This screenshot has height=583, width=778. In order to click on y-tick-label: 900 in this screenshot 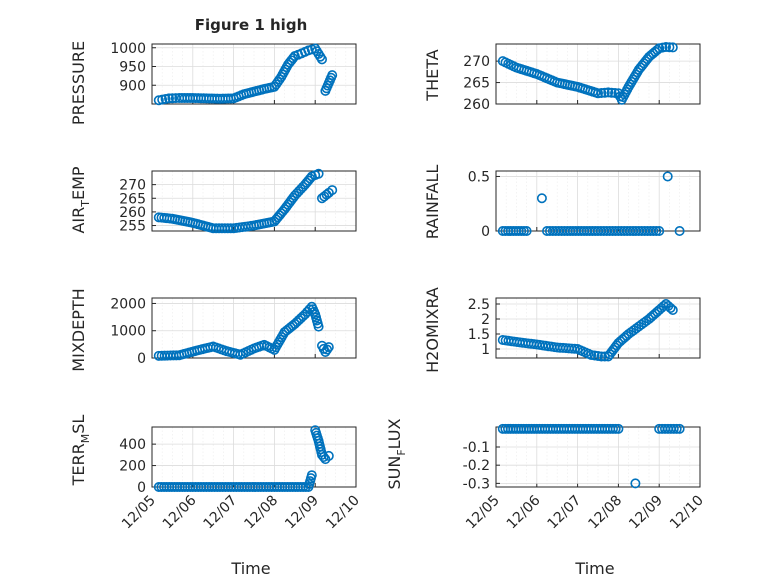, I will do `click(132, 86)`.